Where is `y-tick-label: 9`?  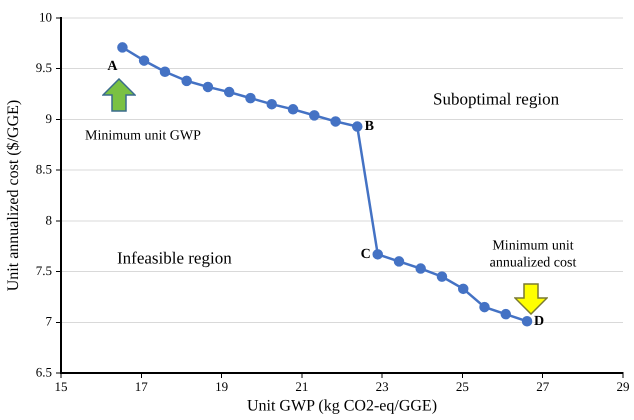
y-tick-label: 9 is located at coordinates (49, 118).